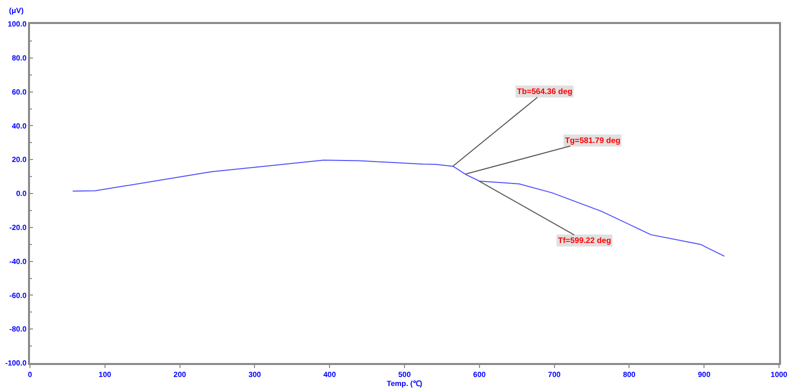 The height and width of the screenshot is (392, 800). Describe the element at coordinates (585, 240) in the screenshot. I see `annotation: Tf=599.22 deg` at that location.